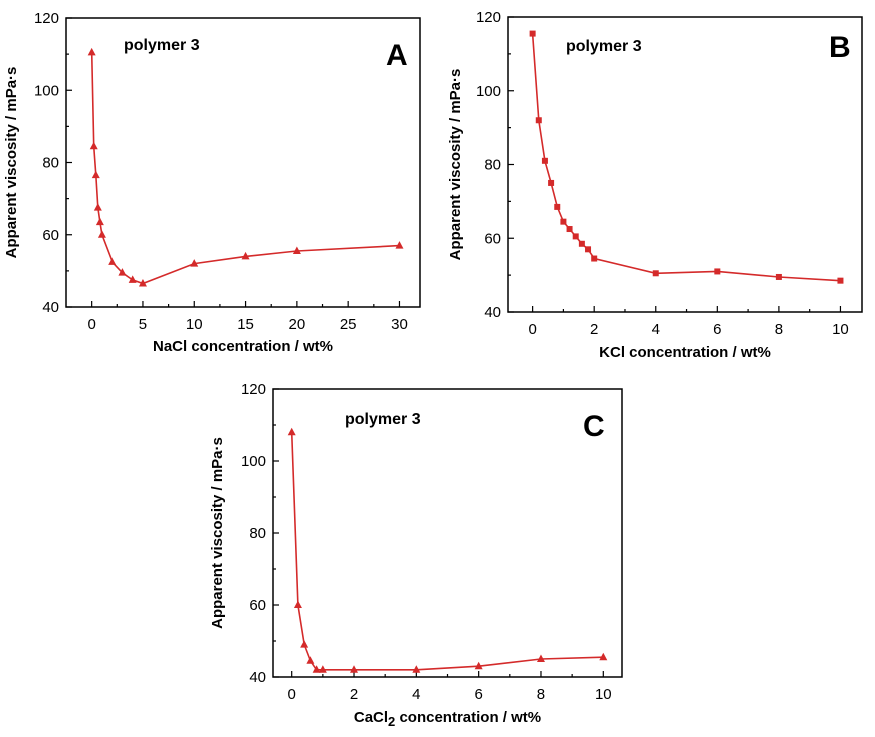  Describe the element at coordinates (594, 426) in the screenshot. I see `panel-letter: C` at that location.